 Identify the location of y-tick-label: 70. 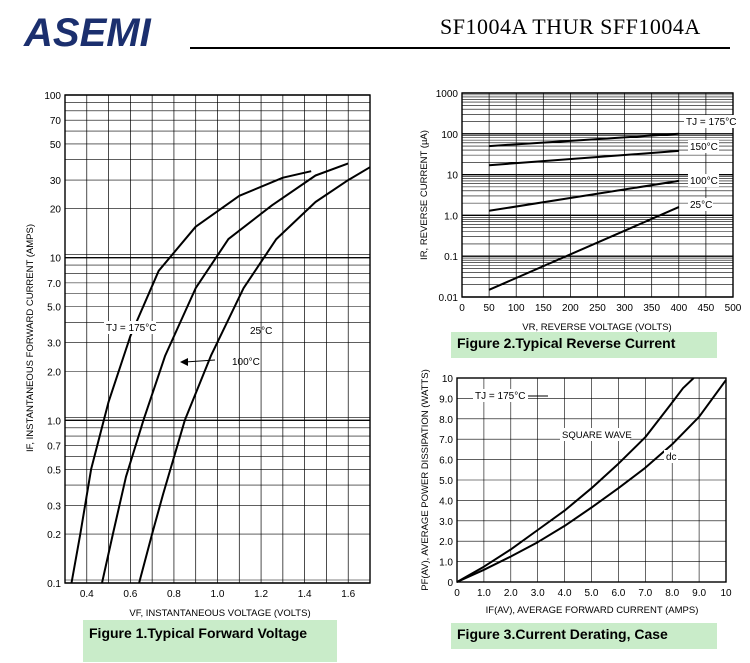
(56, 121).